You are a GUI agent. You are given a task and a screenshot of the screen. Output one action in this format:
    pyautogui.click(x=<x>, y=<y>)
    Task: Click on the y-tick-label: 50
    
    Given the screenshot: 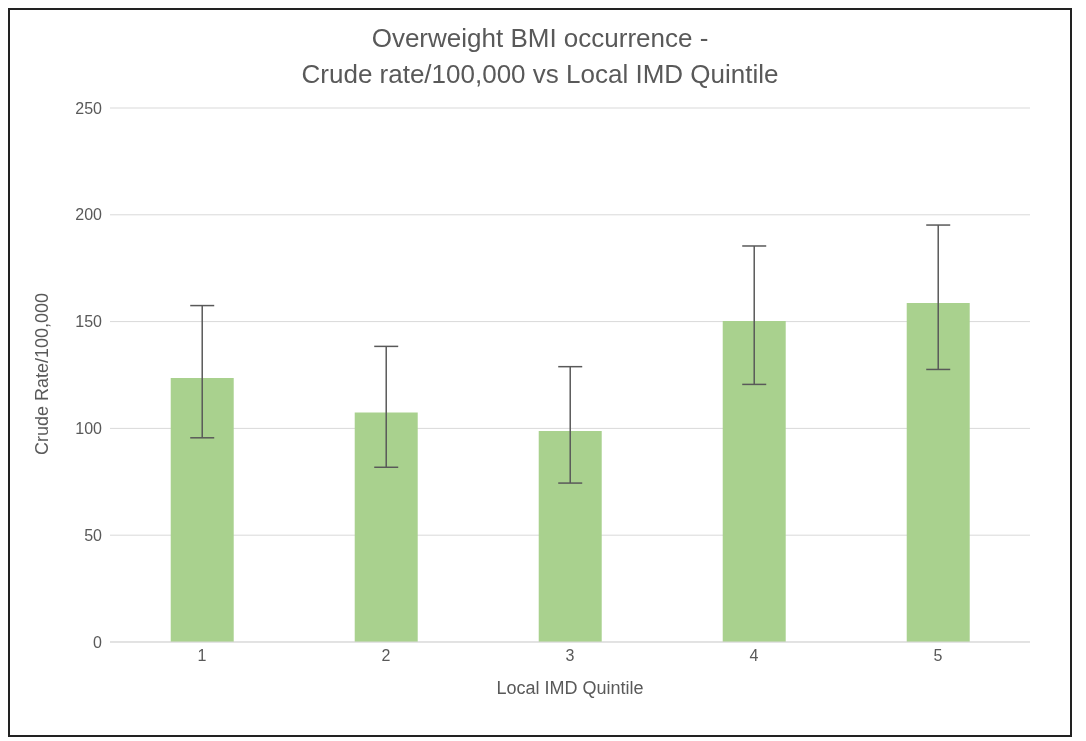 What is the action you would take?
    pyautogui.click(x=93, y=535)
    